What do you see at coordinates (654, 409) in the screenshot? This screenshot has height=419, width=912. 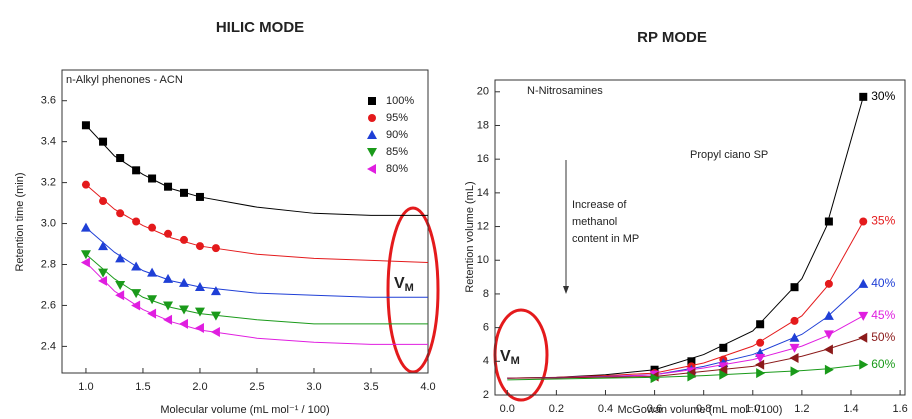 I see `x-tick-label: 0.6` at bounding box center [654, 409].